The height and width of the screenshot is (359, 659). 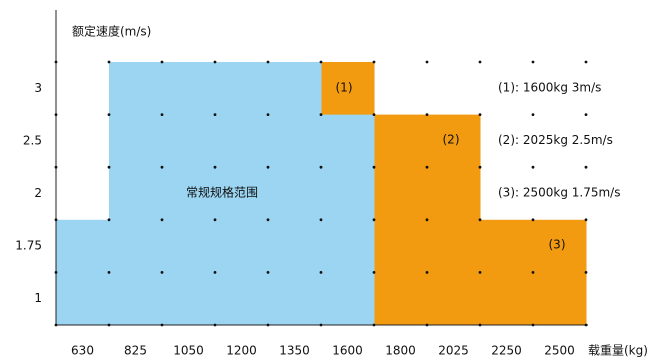 What do you see at coordinates (344, 88) in the screenshot?
I see `region-marker: (1)` at bounding box center [344, 88].